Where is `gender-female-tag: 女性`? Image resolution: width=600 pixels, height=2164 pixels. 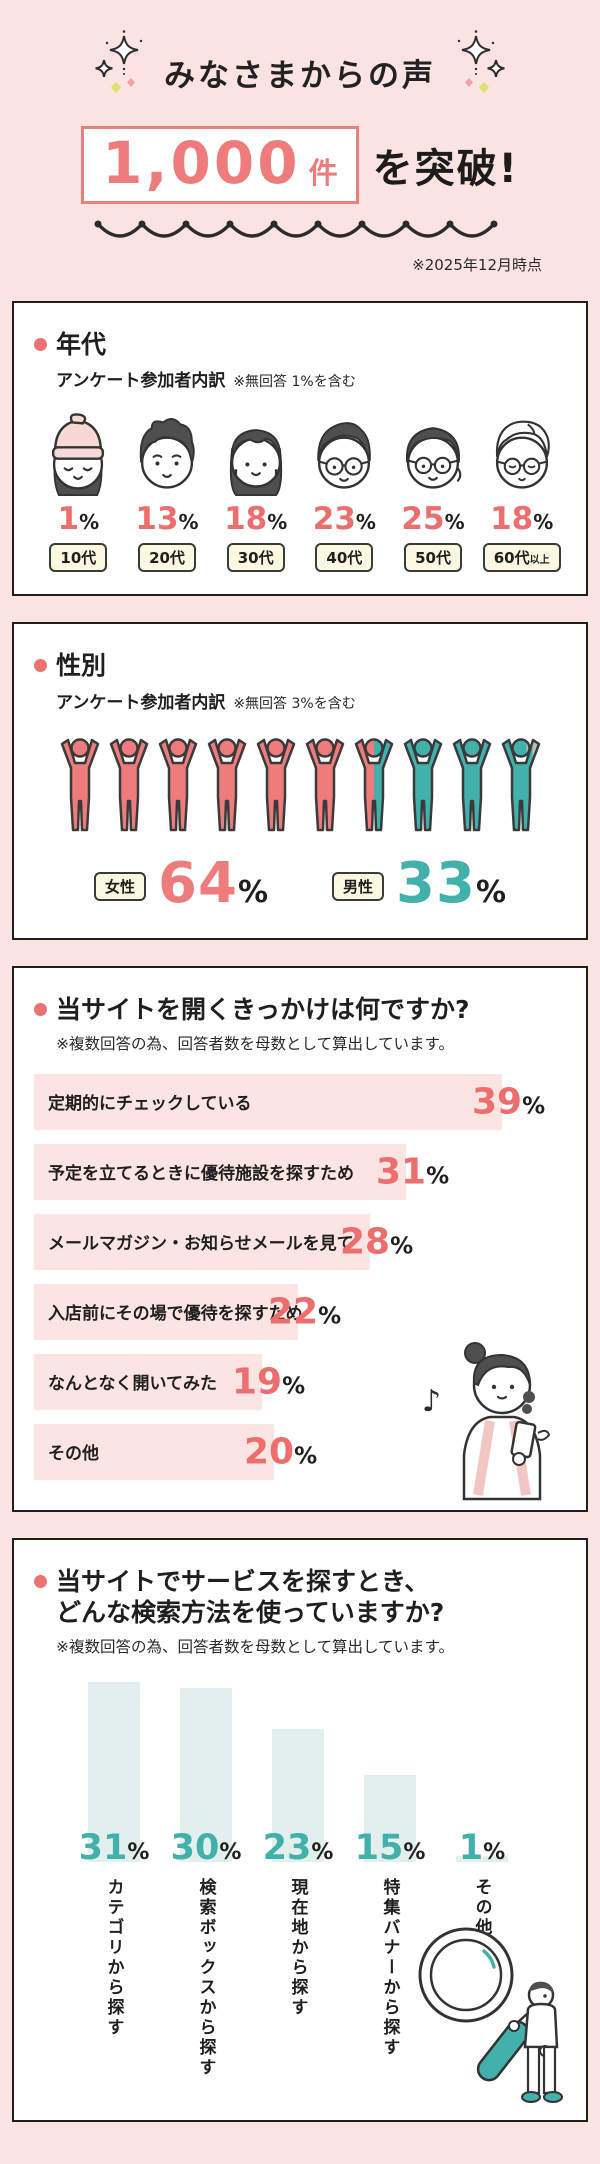 gender-female-tag: 女性 is located at coordinates (119, 886).